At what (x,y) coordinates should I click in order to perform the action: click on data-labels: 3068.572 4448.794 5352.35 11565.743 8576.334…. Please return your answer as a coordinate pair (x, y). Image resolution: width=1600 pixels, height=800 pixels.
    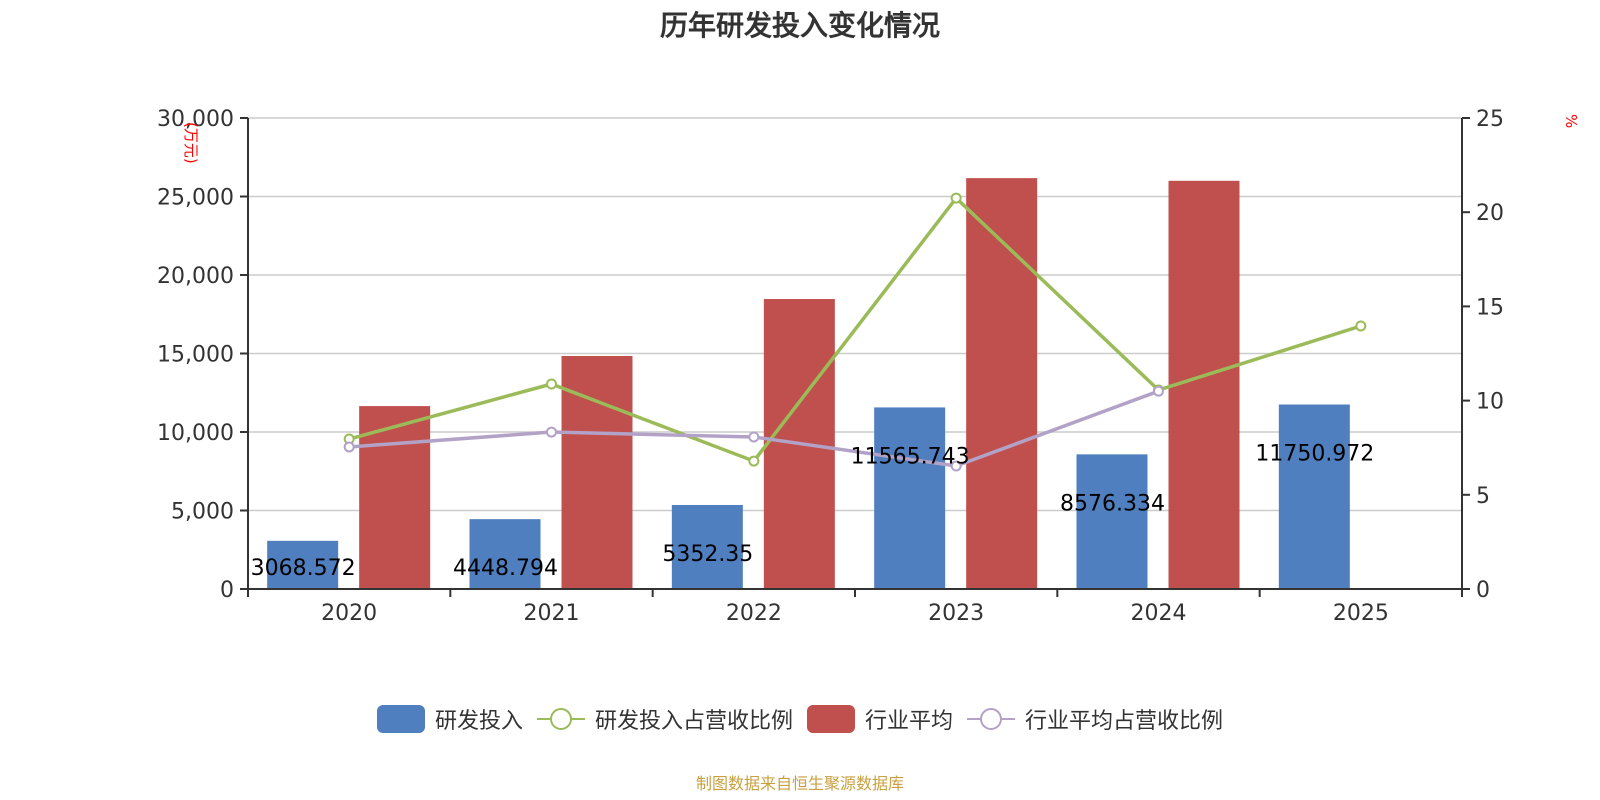
    Looking at the image, I should click on (813, 511).